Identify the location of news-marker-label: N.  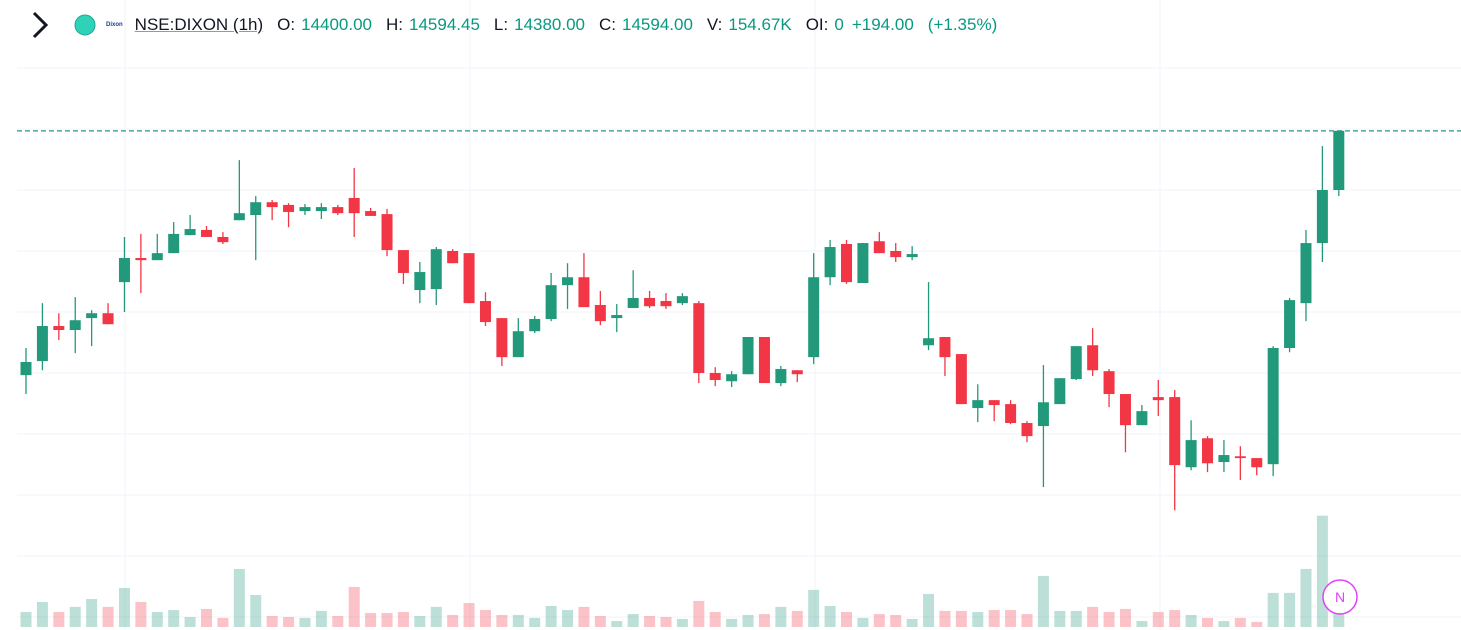
(1340, 597).